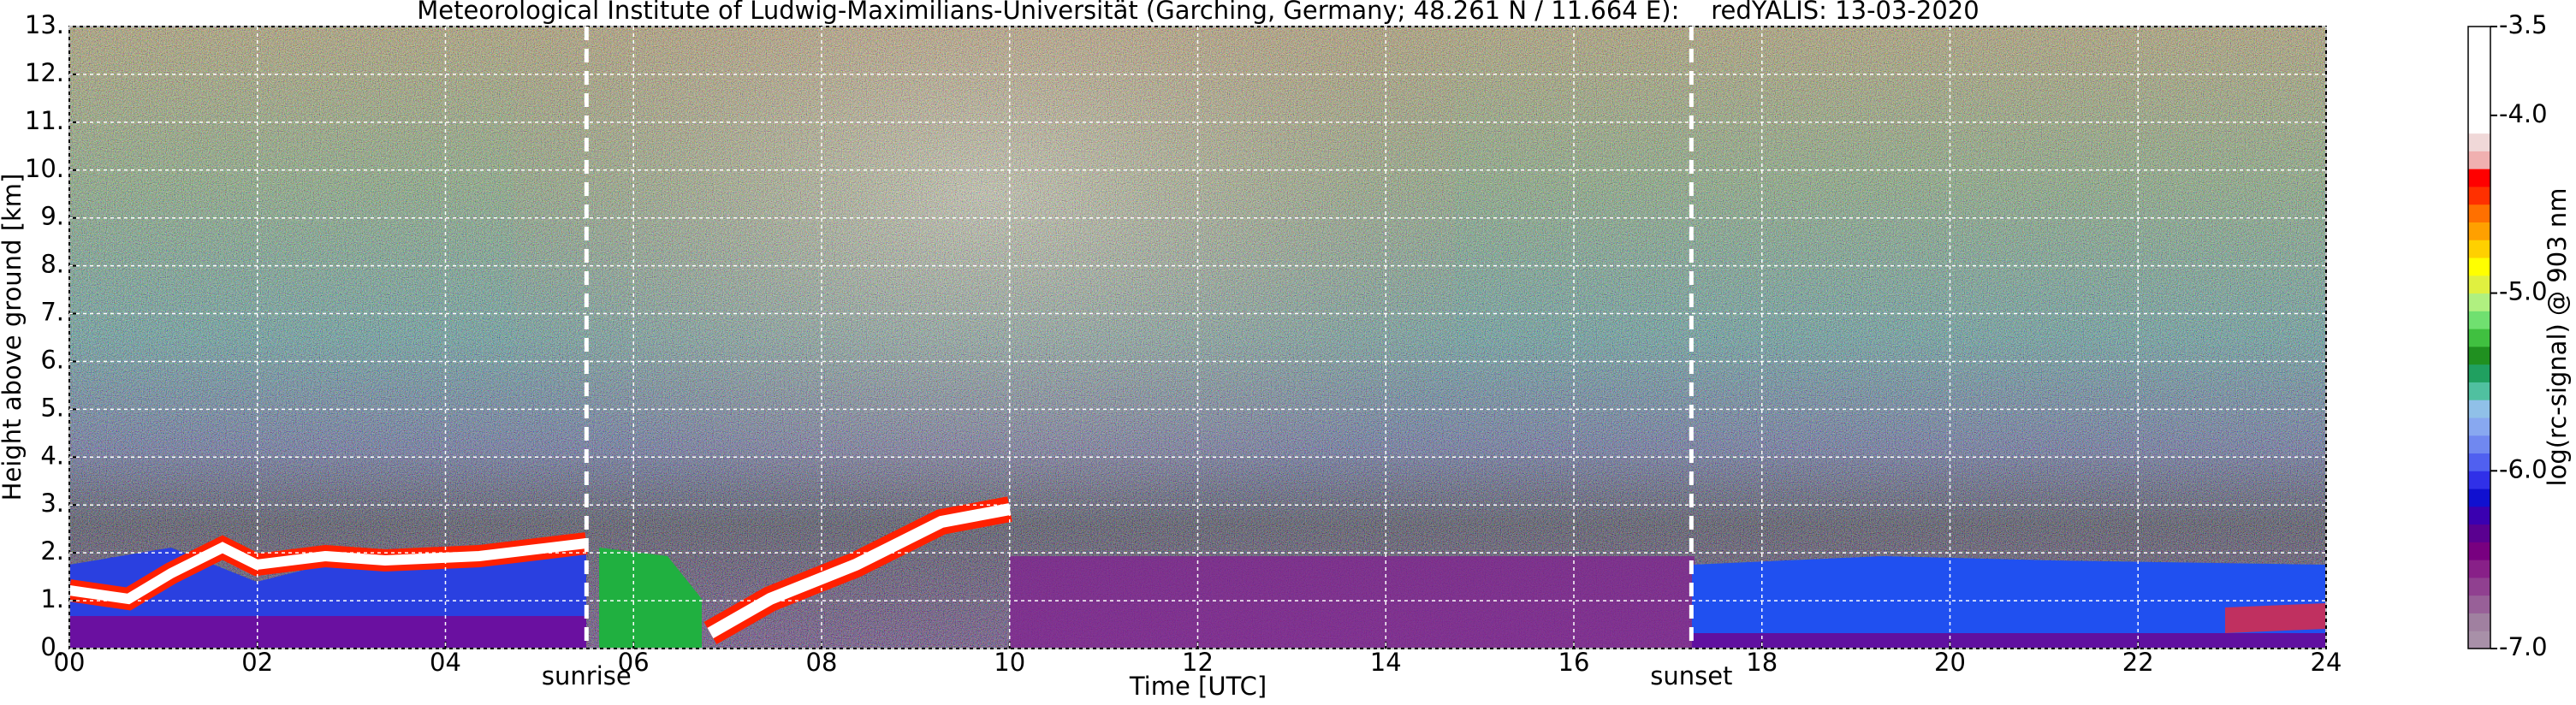 The image size is (2576, 705). Describe the element at coordinates (52, 312) in the screenshot. I see `y-tick-label: 7.` at that location.